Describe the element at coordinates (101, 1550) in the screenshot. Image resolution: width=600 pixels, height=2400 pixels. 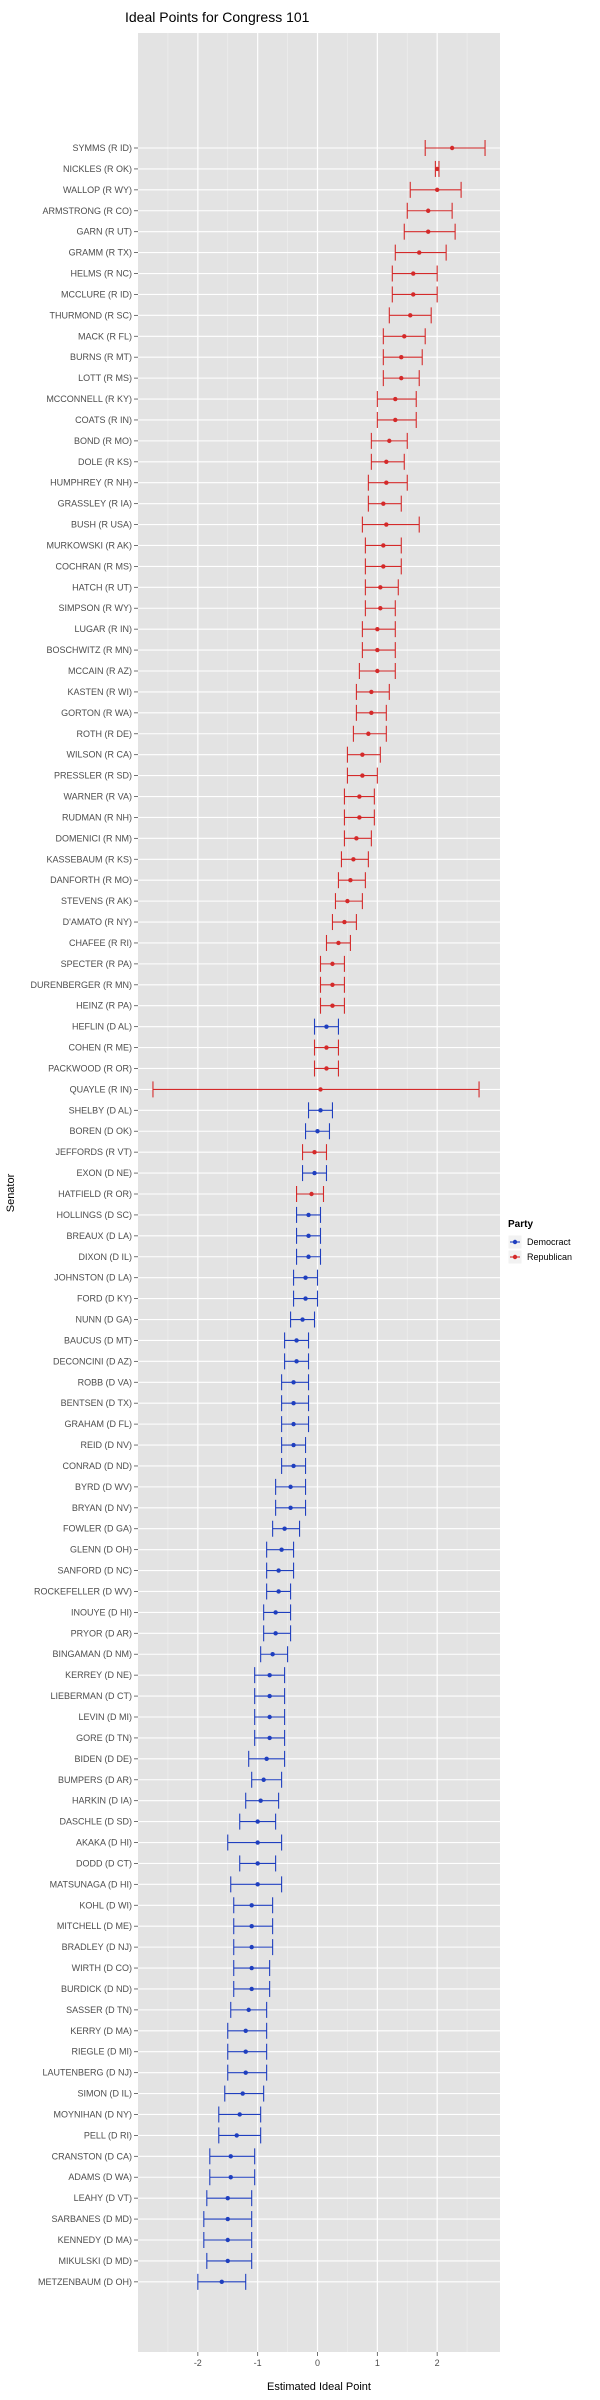
I see `y-tick-label: GLENN (D OH)` at that location.